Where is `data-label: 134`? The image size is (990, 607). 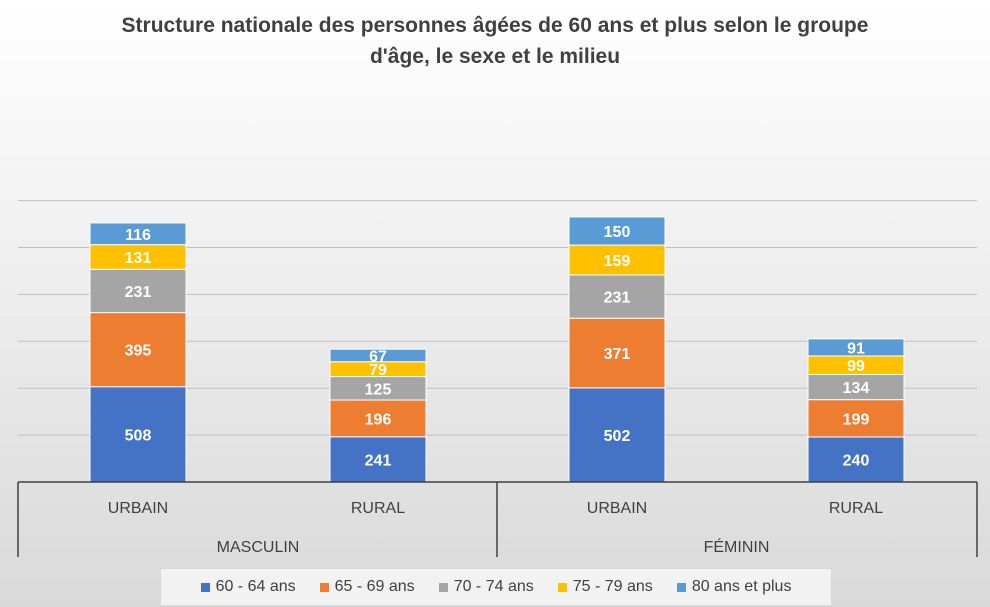 data-label: 134 is located at coordinates (856, 388).